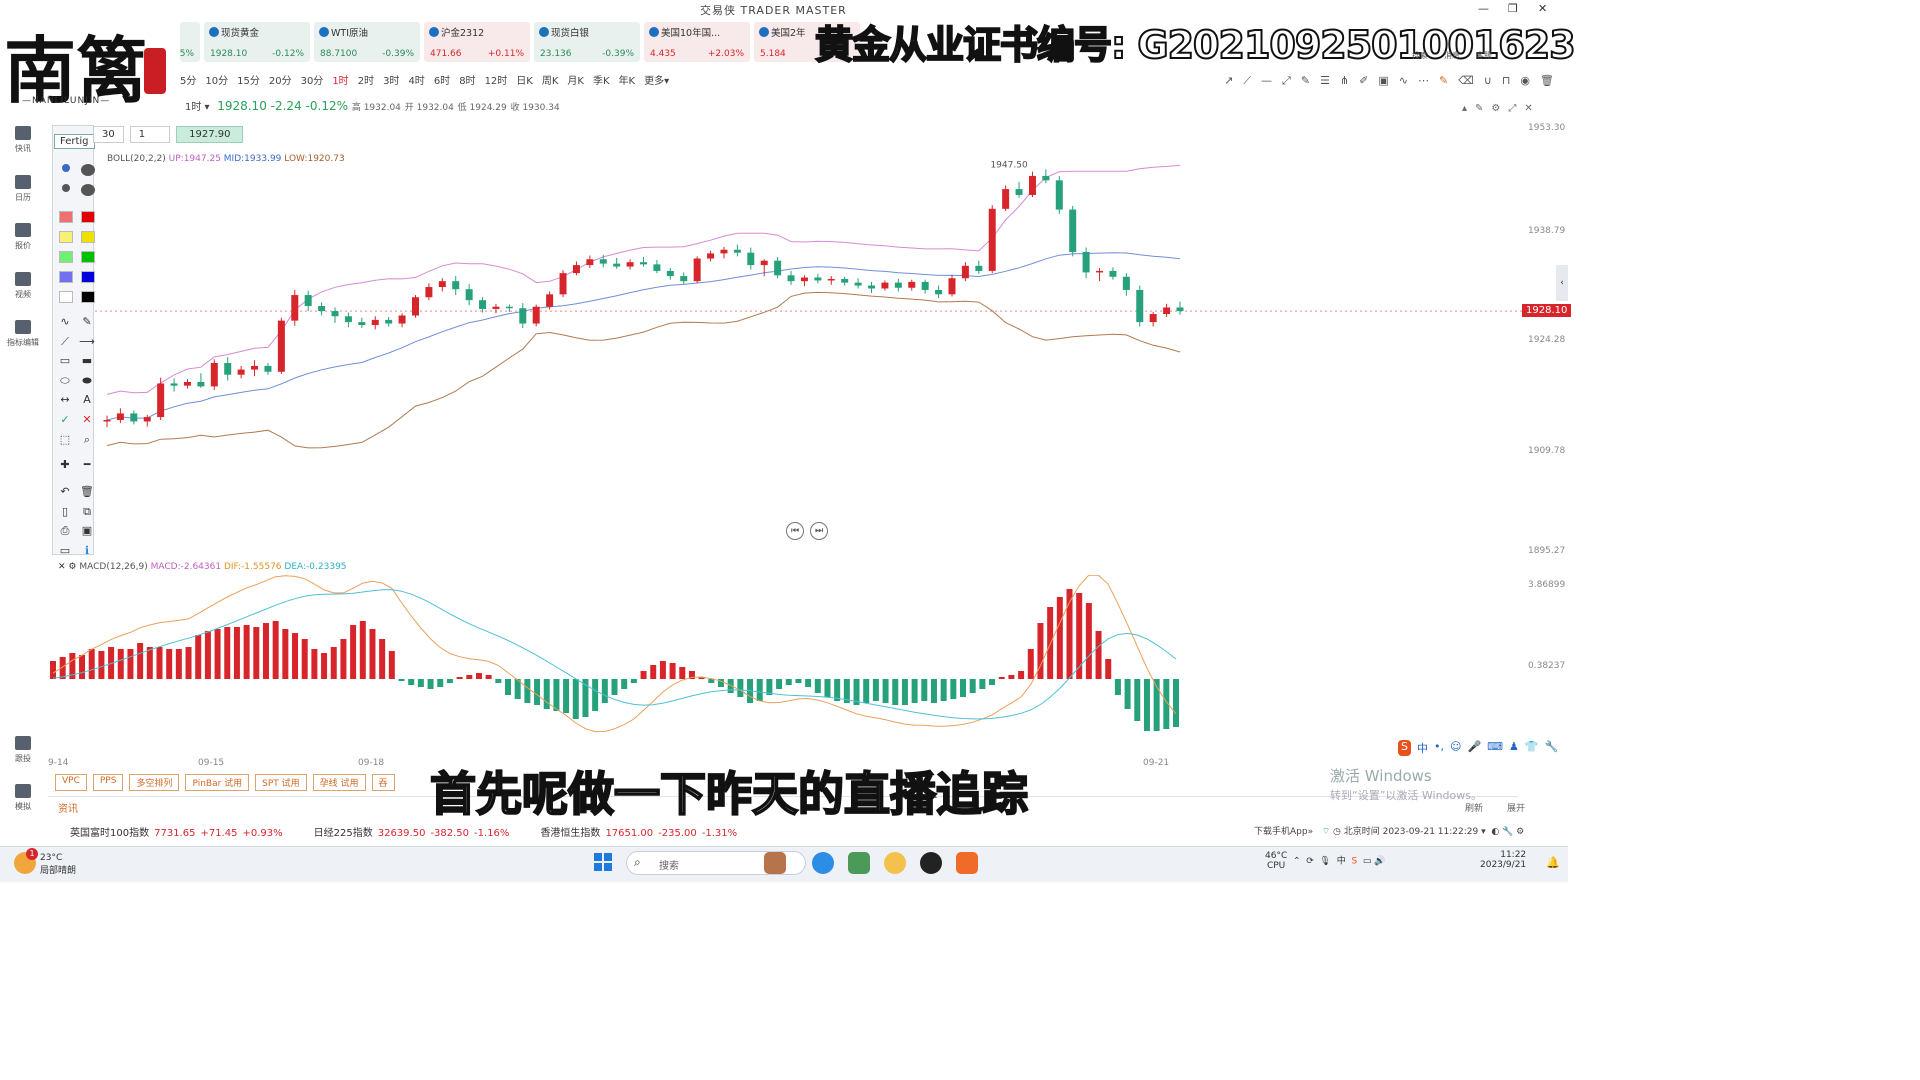 This screenshot has width=1920, height=1080. Describe the element at coordinates (66, 297) in the screenshot. I see `color-white` at that location.